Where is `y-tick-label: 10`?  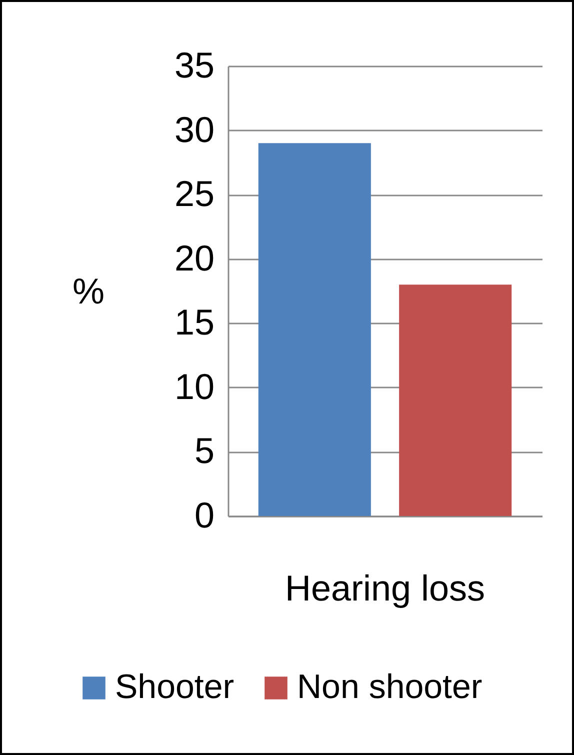
y-tick-label: 10 is located at coordinates (194, 386).